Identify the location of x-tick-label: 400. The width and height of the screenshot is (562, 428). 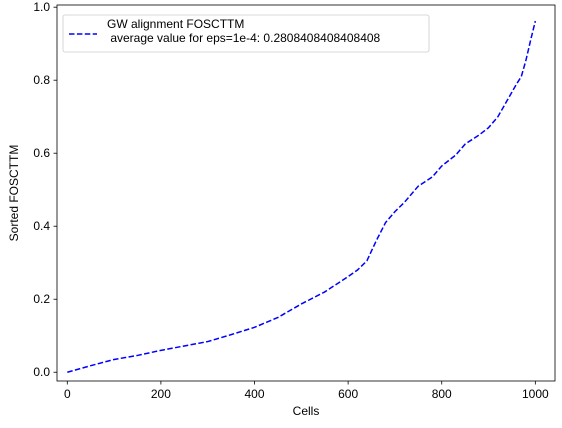
(254, 394).